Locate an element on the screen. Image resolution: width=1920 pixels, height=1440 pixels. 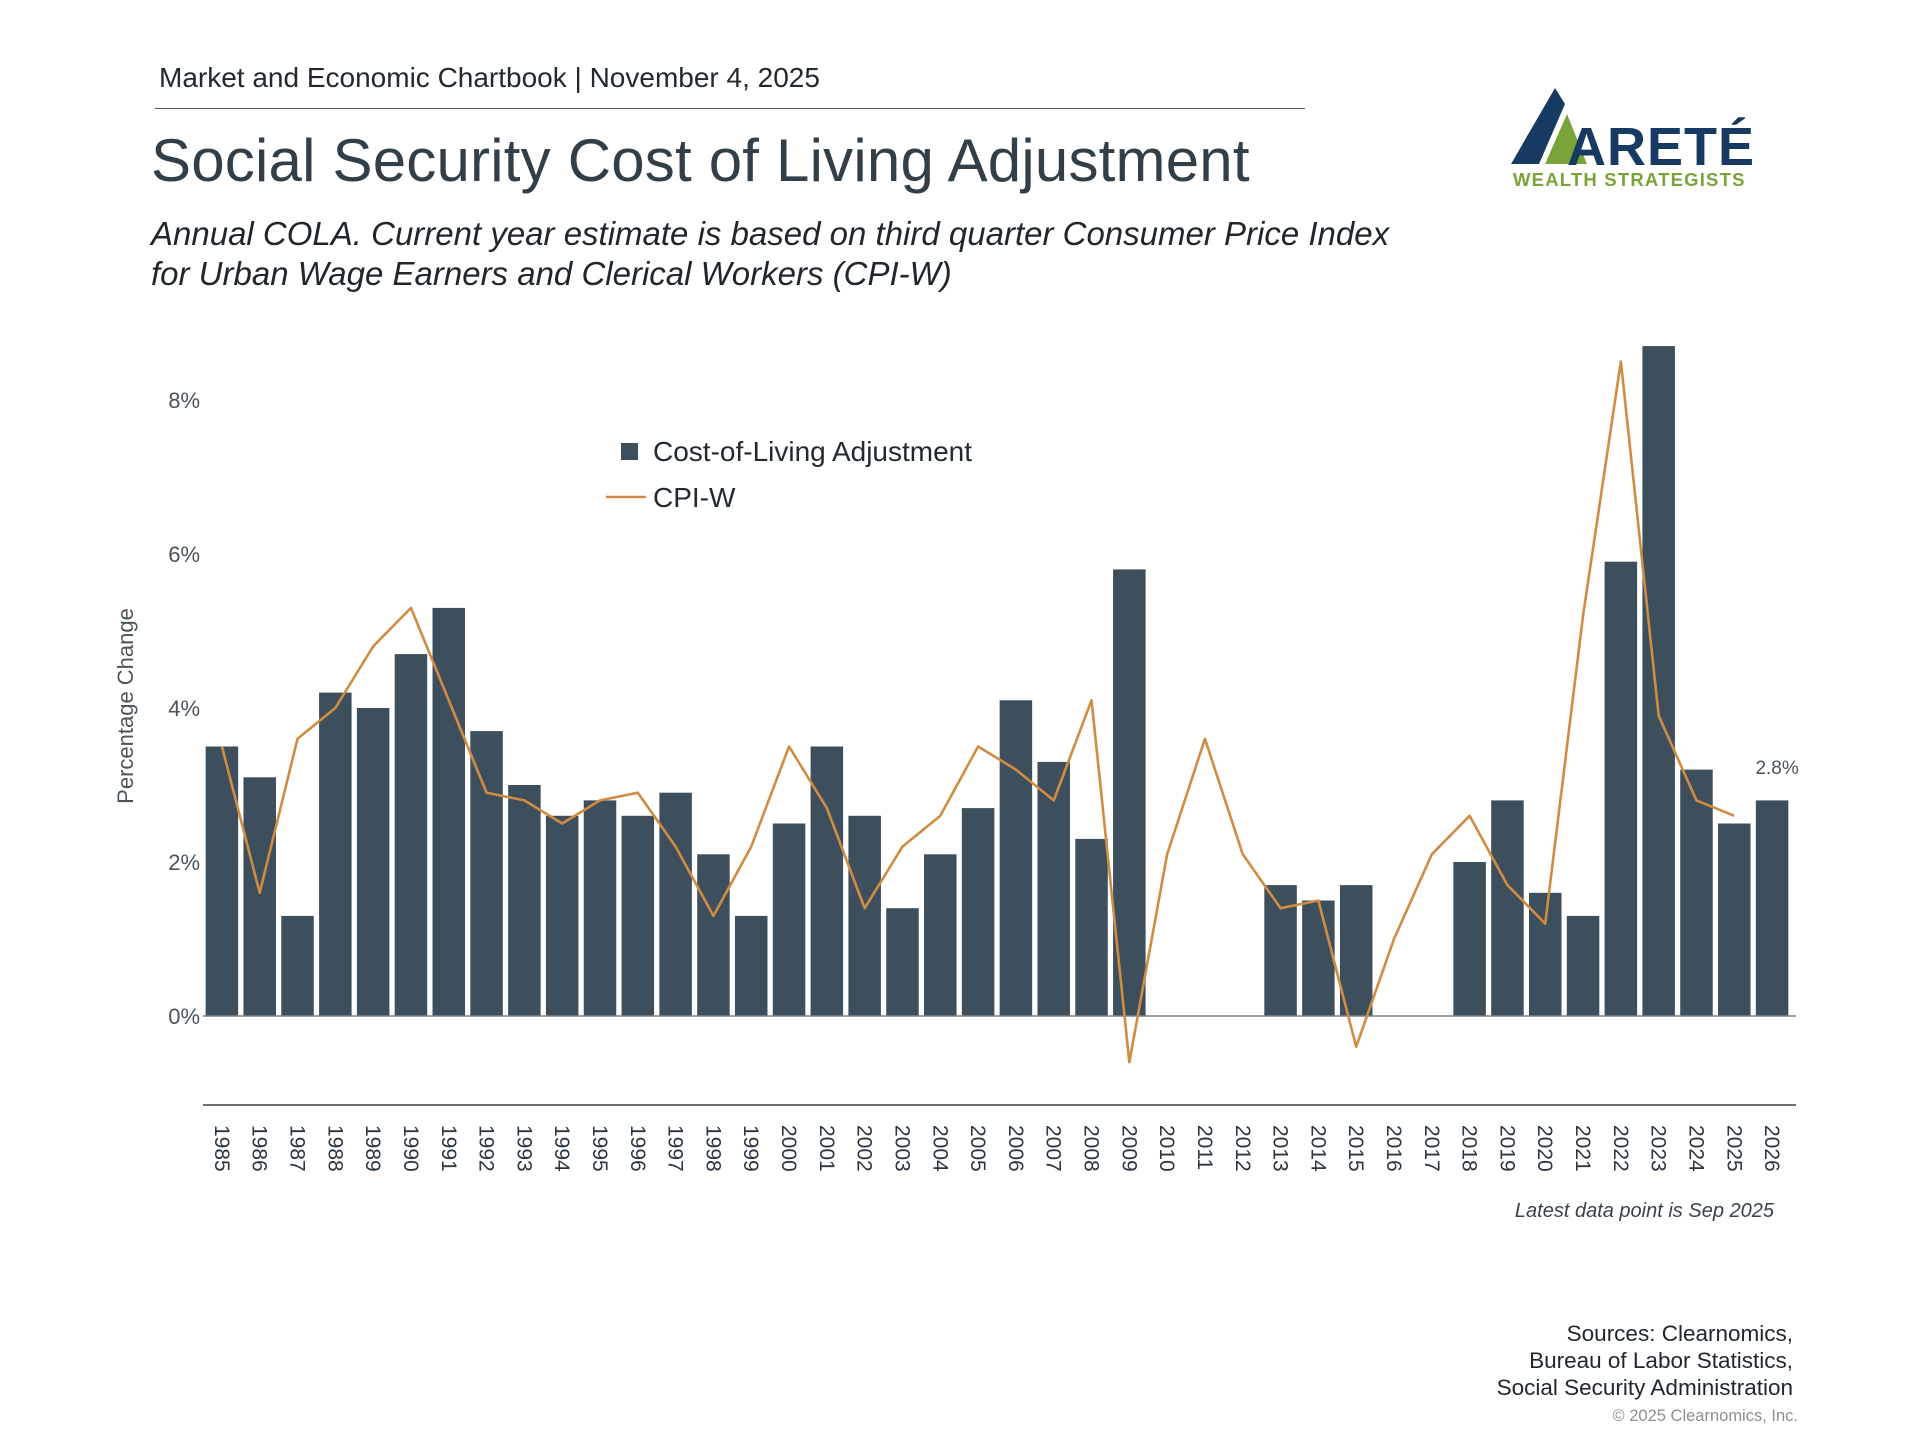
x-tick-label: 1985 is located at coordinates (221, 1148).